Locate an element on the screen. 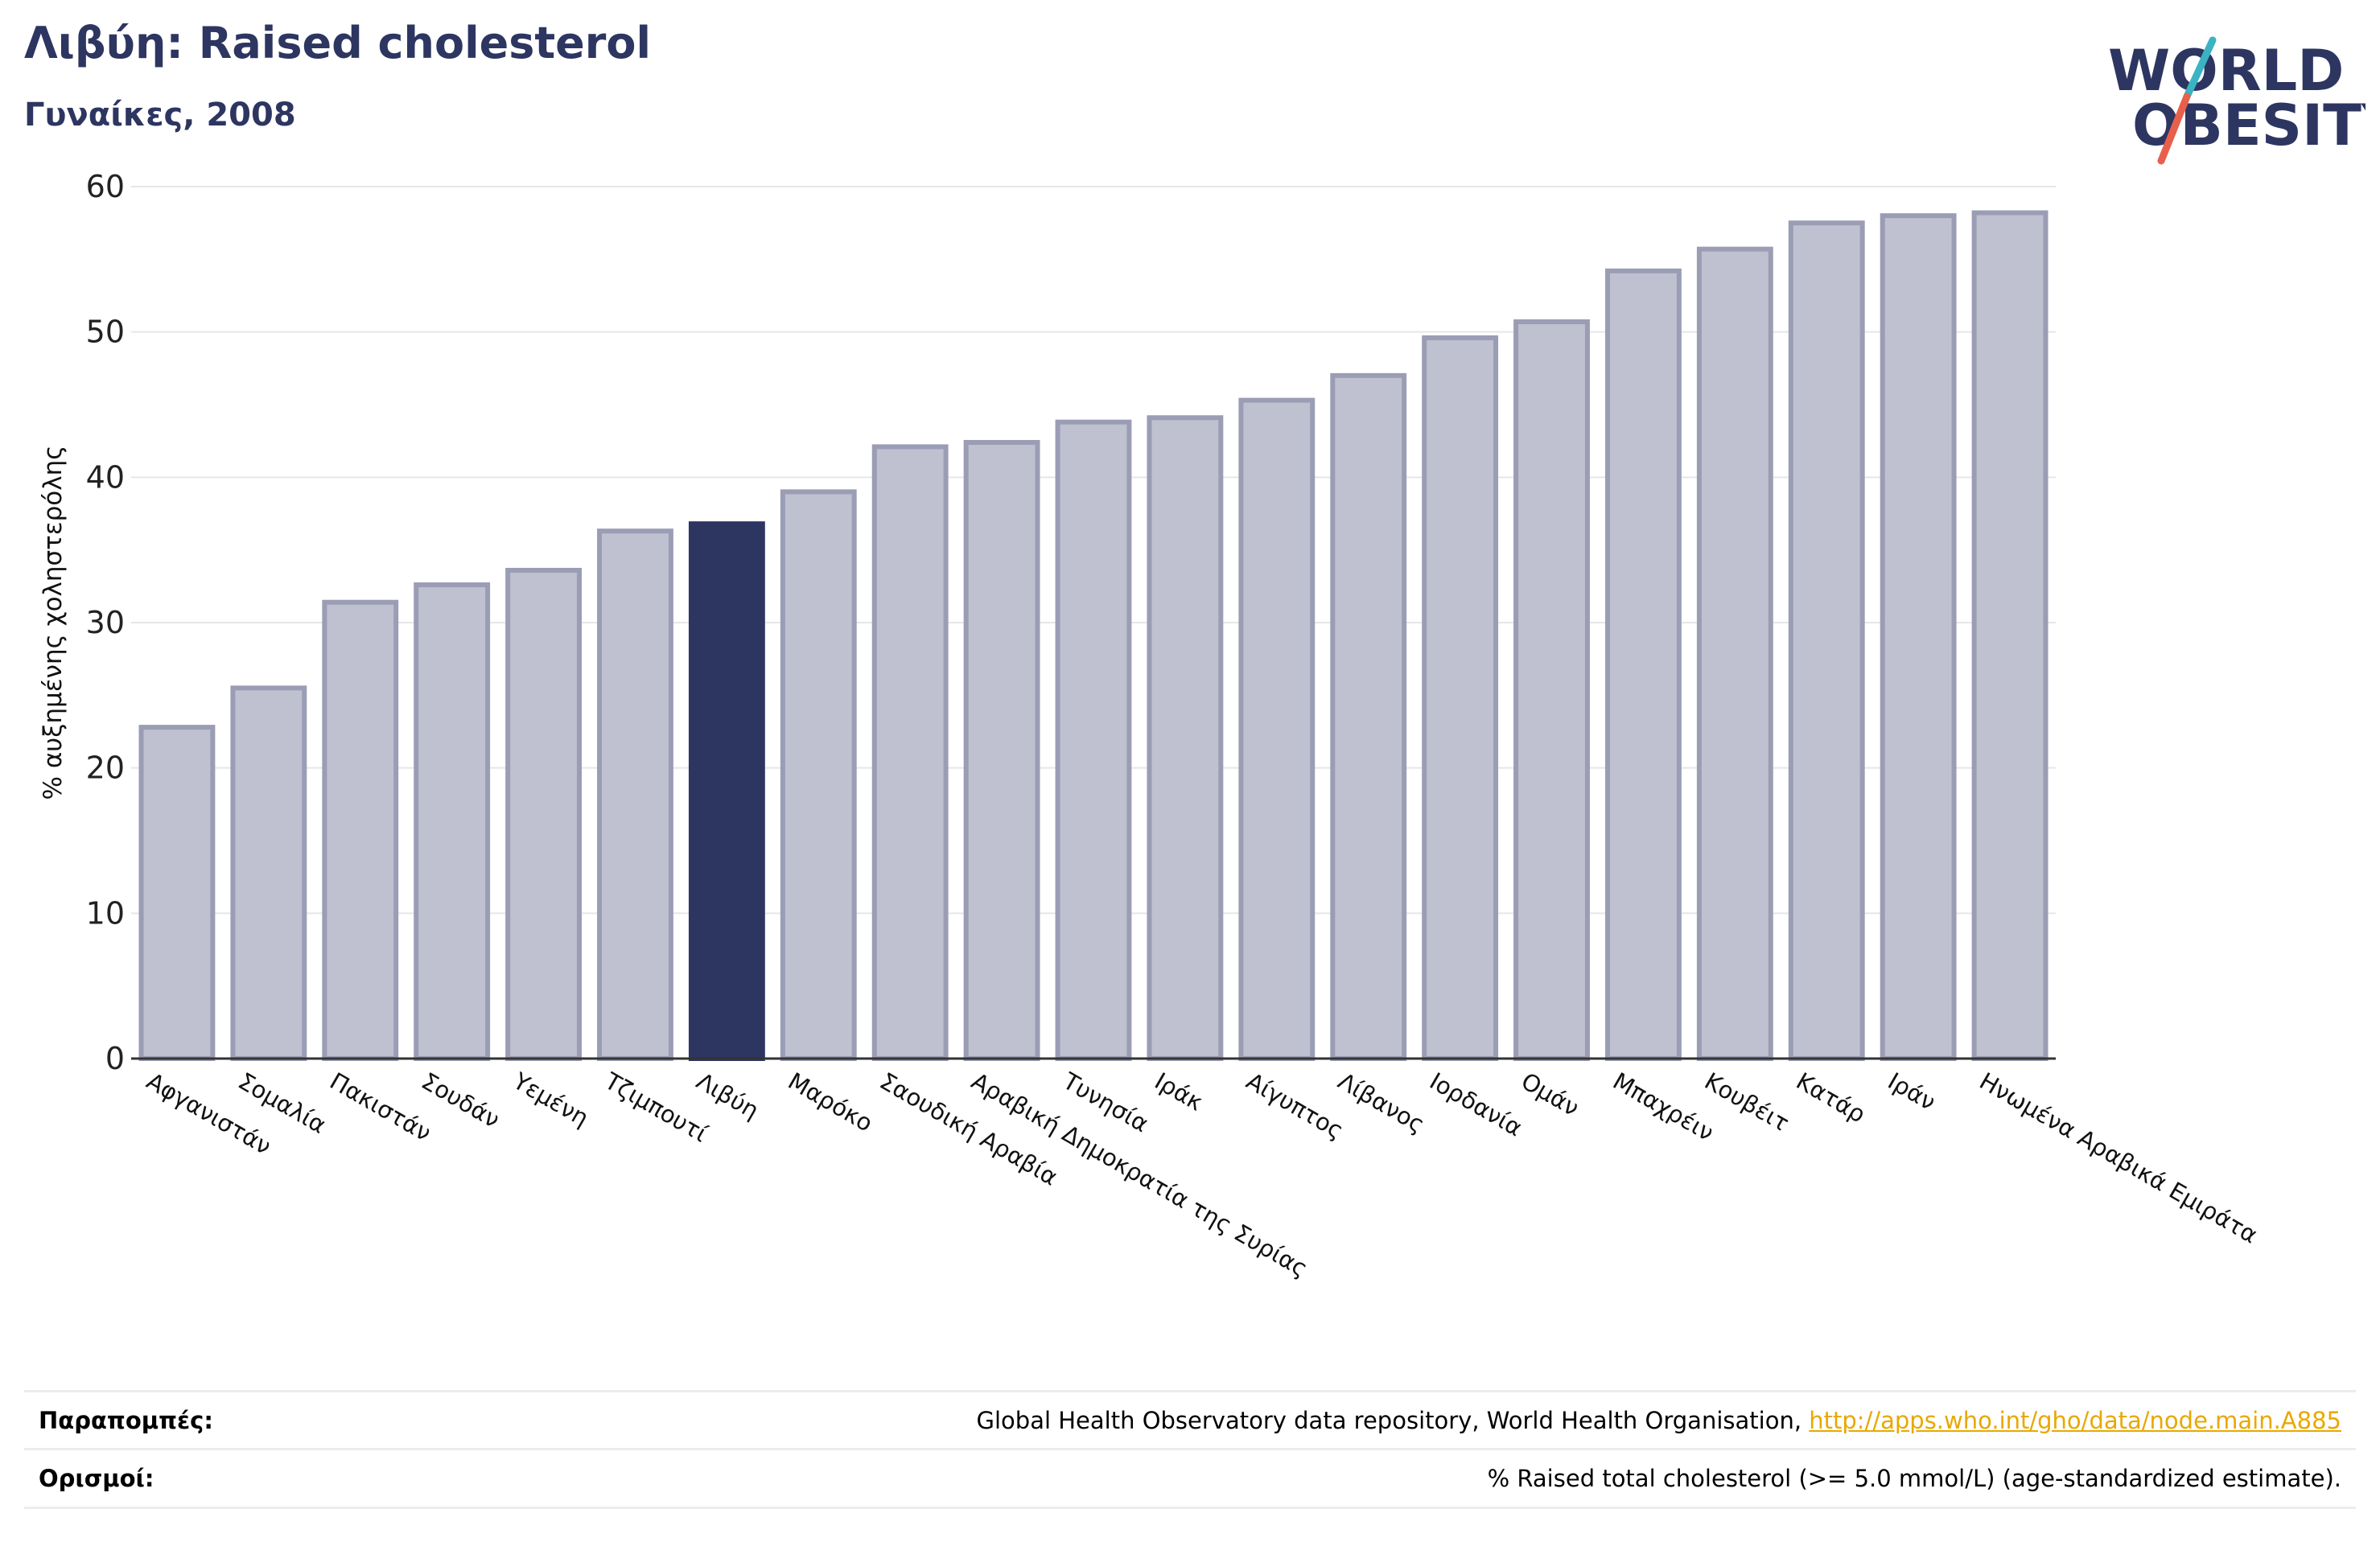 The width and height of the screenshot is (2380, 1542). y-tick-labels: 0 10 20 30 40 50 60 is located at coordinates (105, 622).